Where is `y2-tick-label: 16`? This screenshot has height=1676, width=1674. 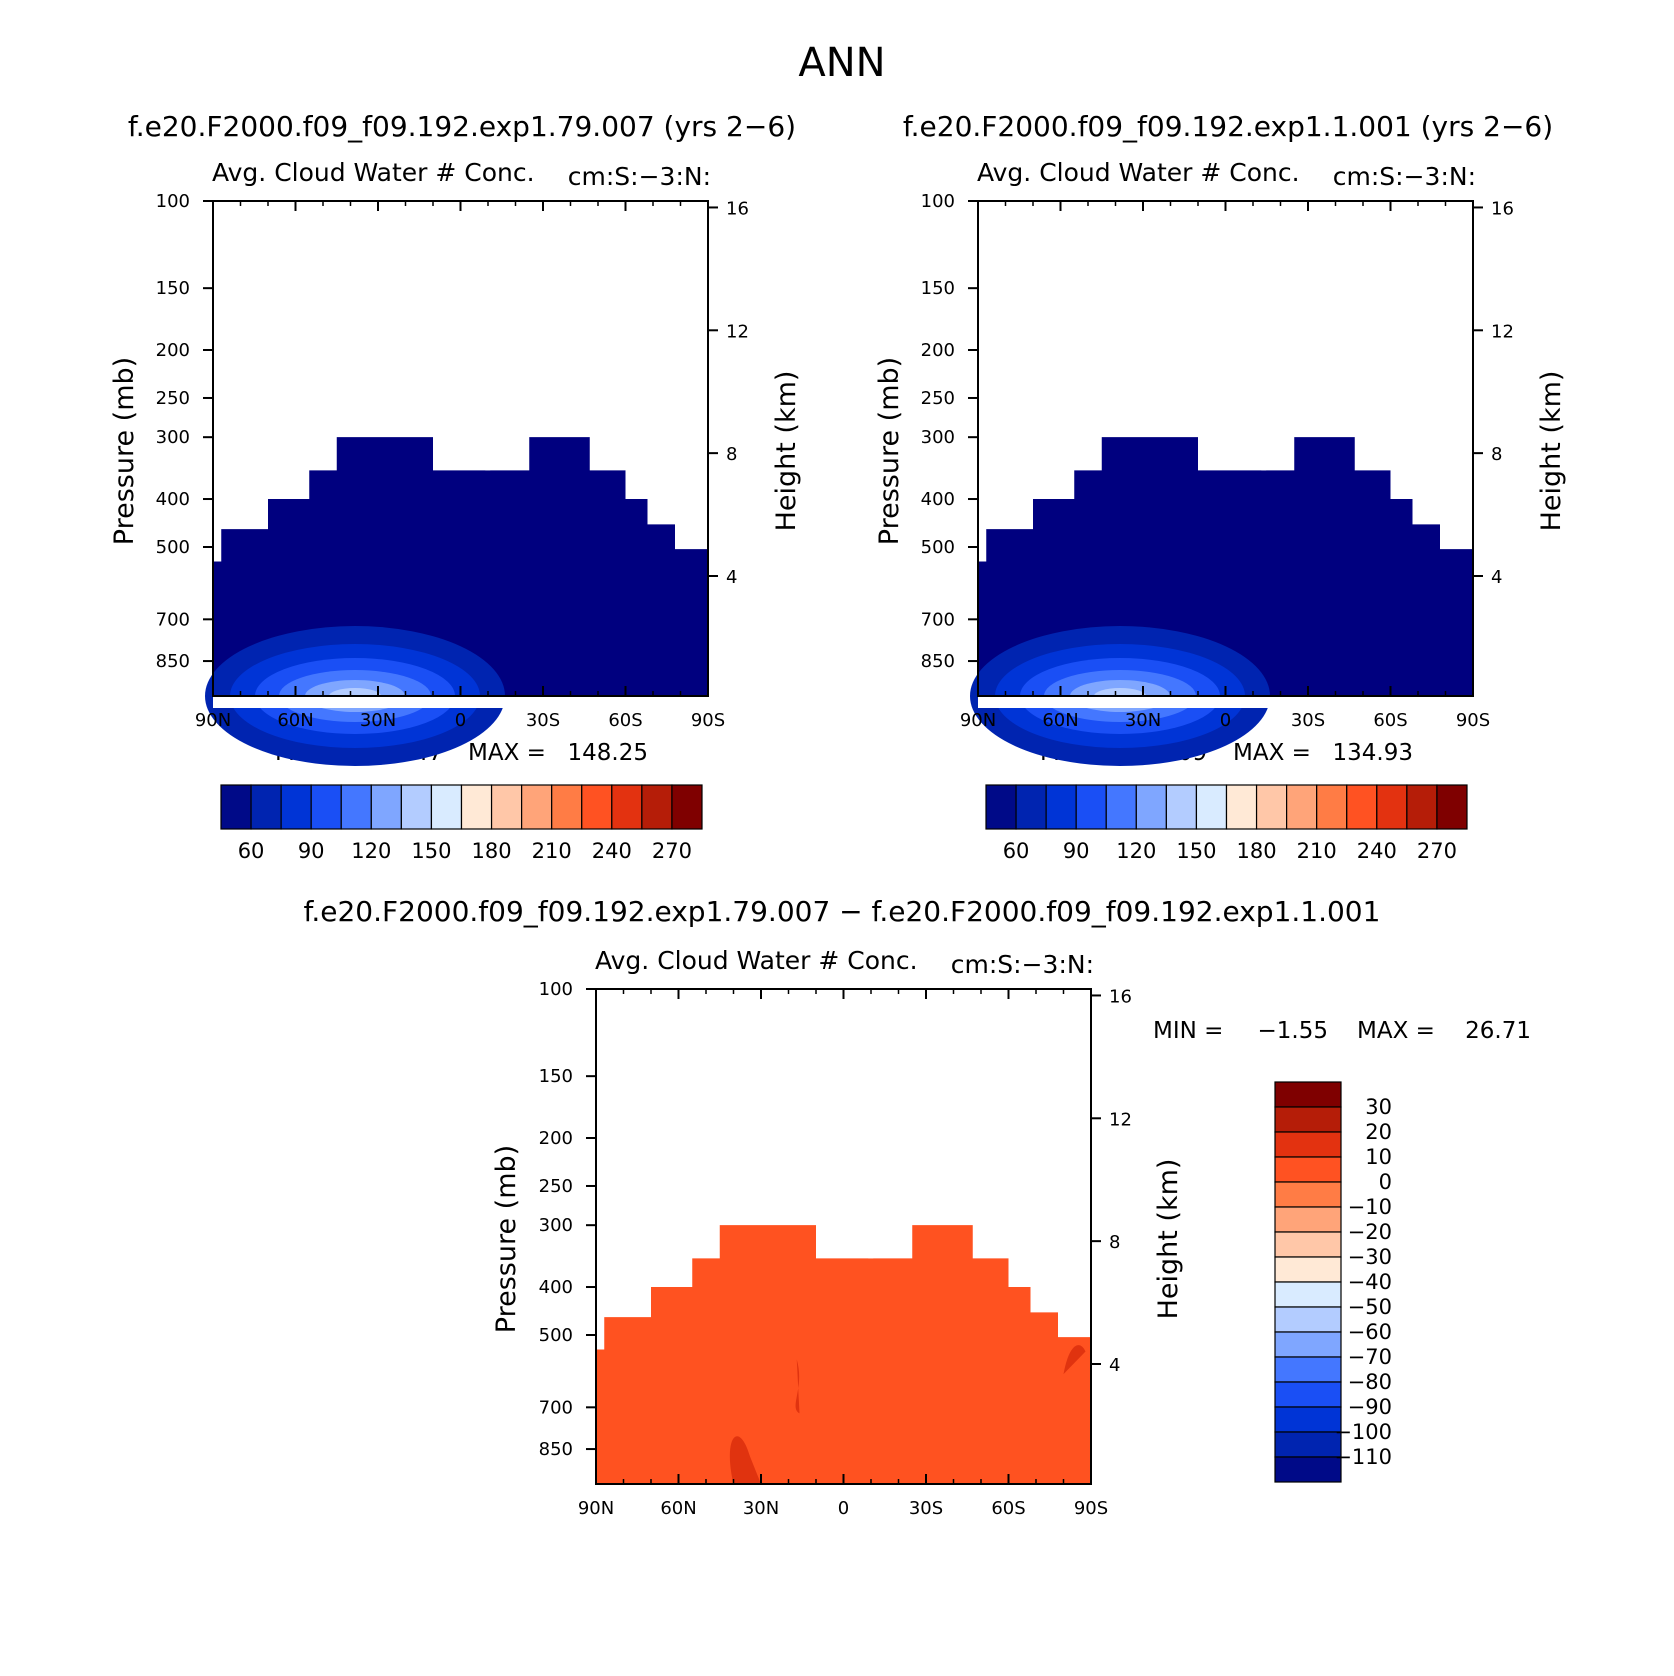
y2-tick-label: 16 is located at coordinates (1502, 208).